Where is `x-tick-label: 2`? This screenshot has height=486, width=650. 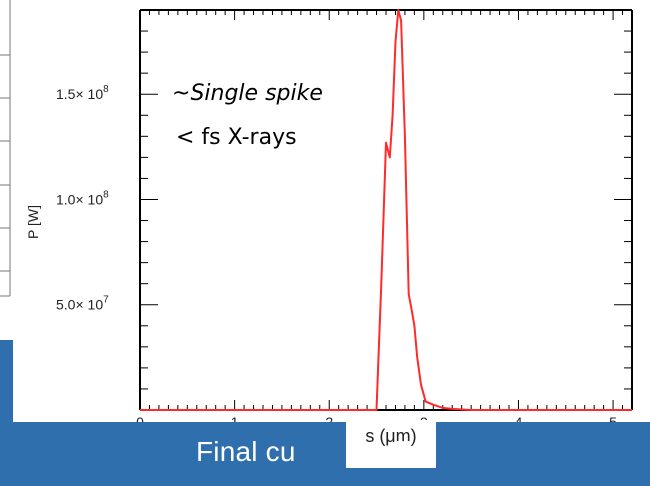 x-tick-label: 2 is located at coordinates (329, 418).